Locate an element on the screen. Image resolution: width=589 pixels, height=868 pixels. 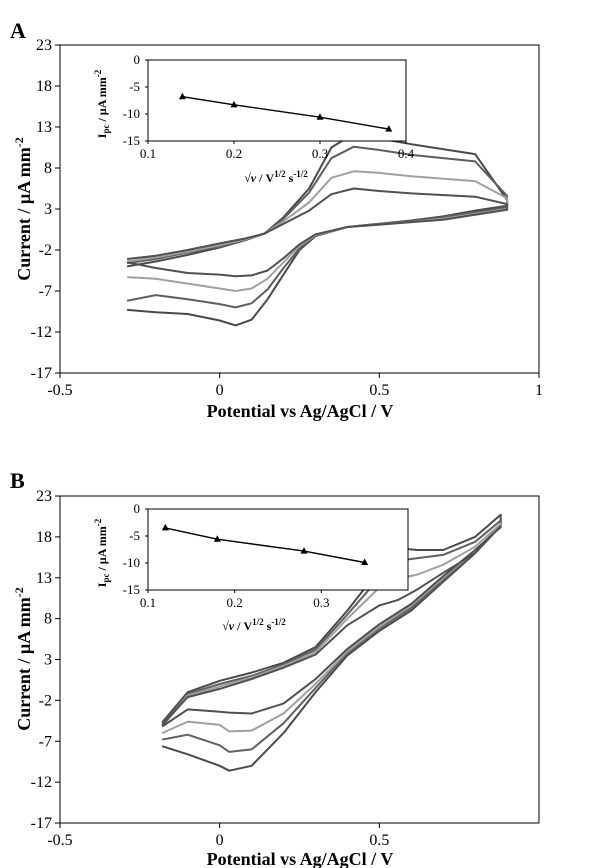
panel-b-inset-x-label: √ν / V1/2 s-1/2 is located at coordinates (254, 625).